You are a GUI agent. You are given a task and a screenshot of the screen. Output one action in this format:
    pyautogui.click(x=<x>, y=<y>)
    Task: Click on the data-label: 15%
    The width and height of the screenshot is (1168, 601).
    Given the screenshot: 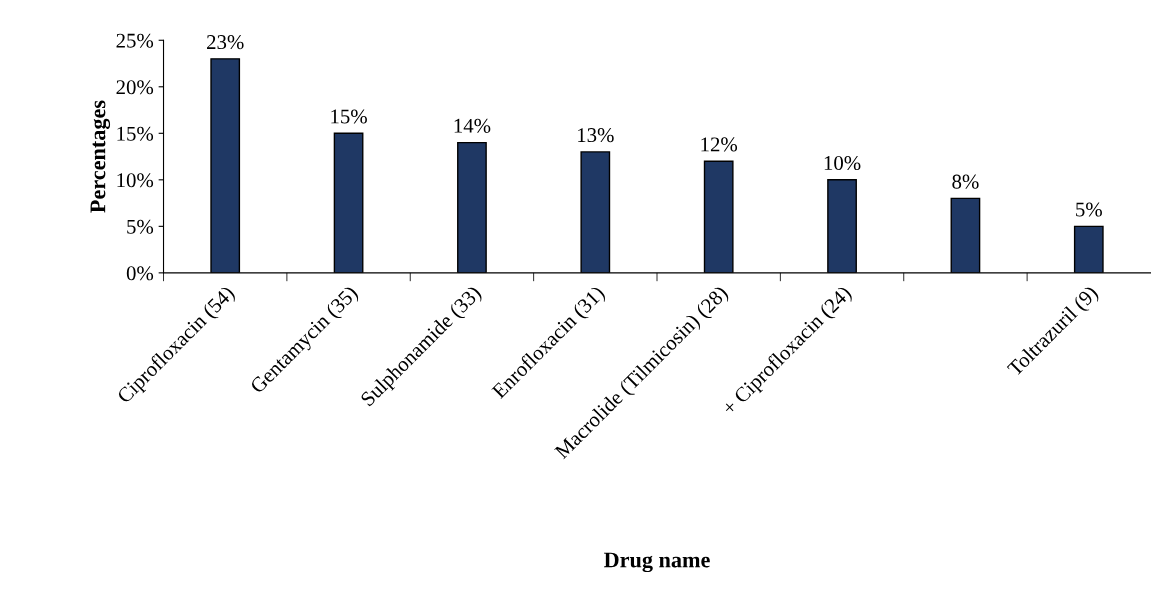 What is the action you would take?
    pyautogui.click(x=349, y=116)
    